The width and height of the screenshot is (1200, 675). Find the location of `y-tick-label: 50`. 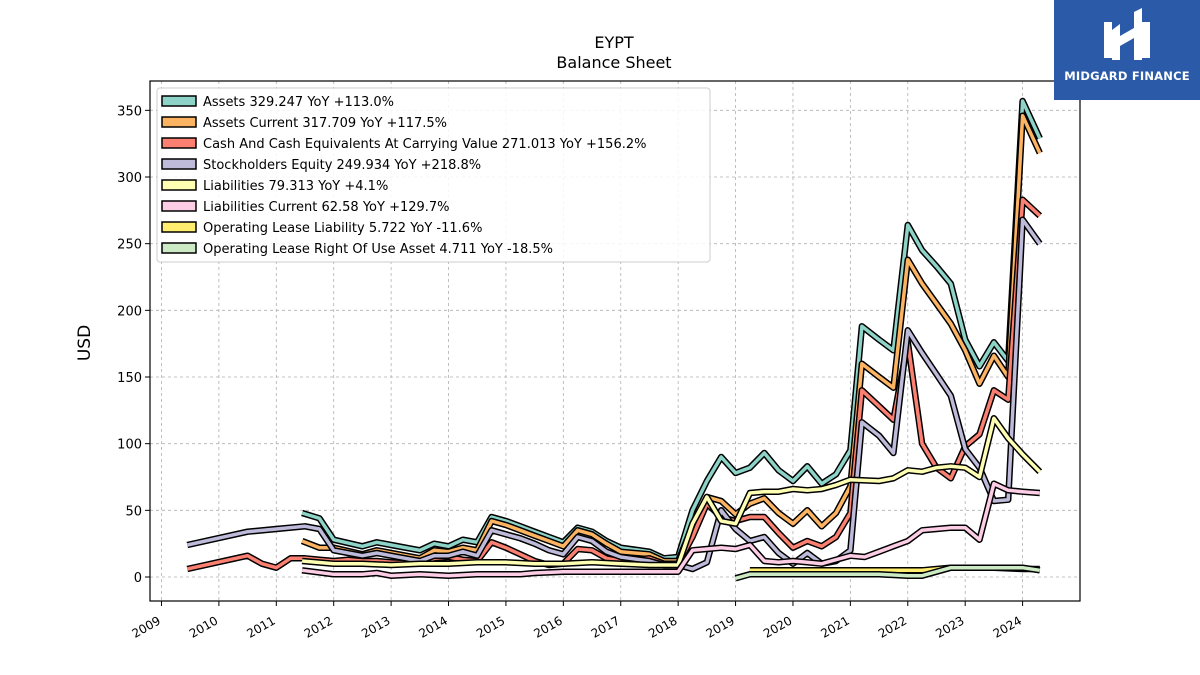

y-tick-label: 50 is located at coordinates (133, 511).